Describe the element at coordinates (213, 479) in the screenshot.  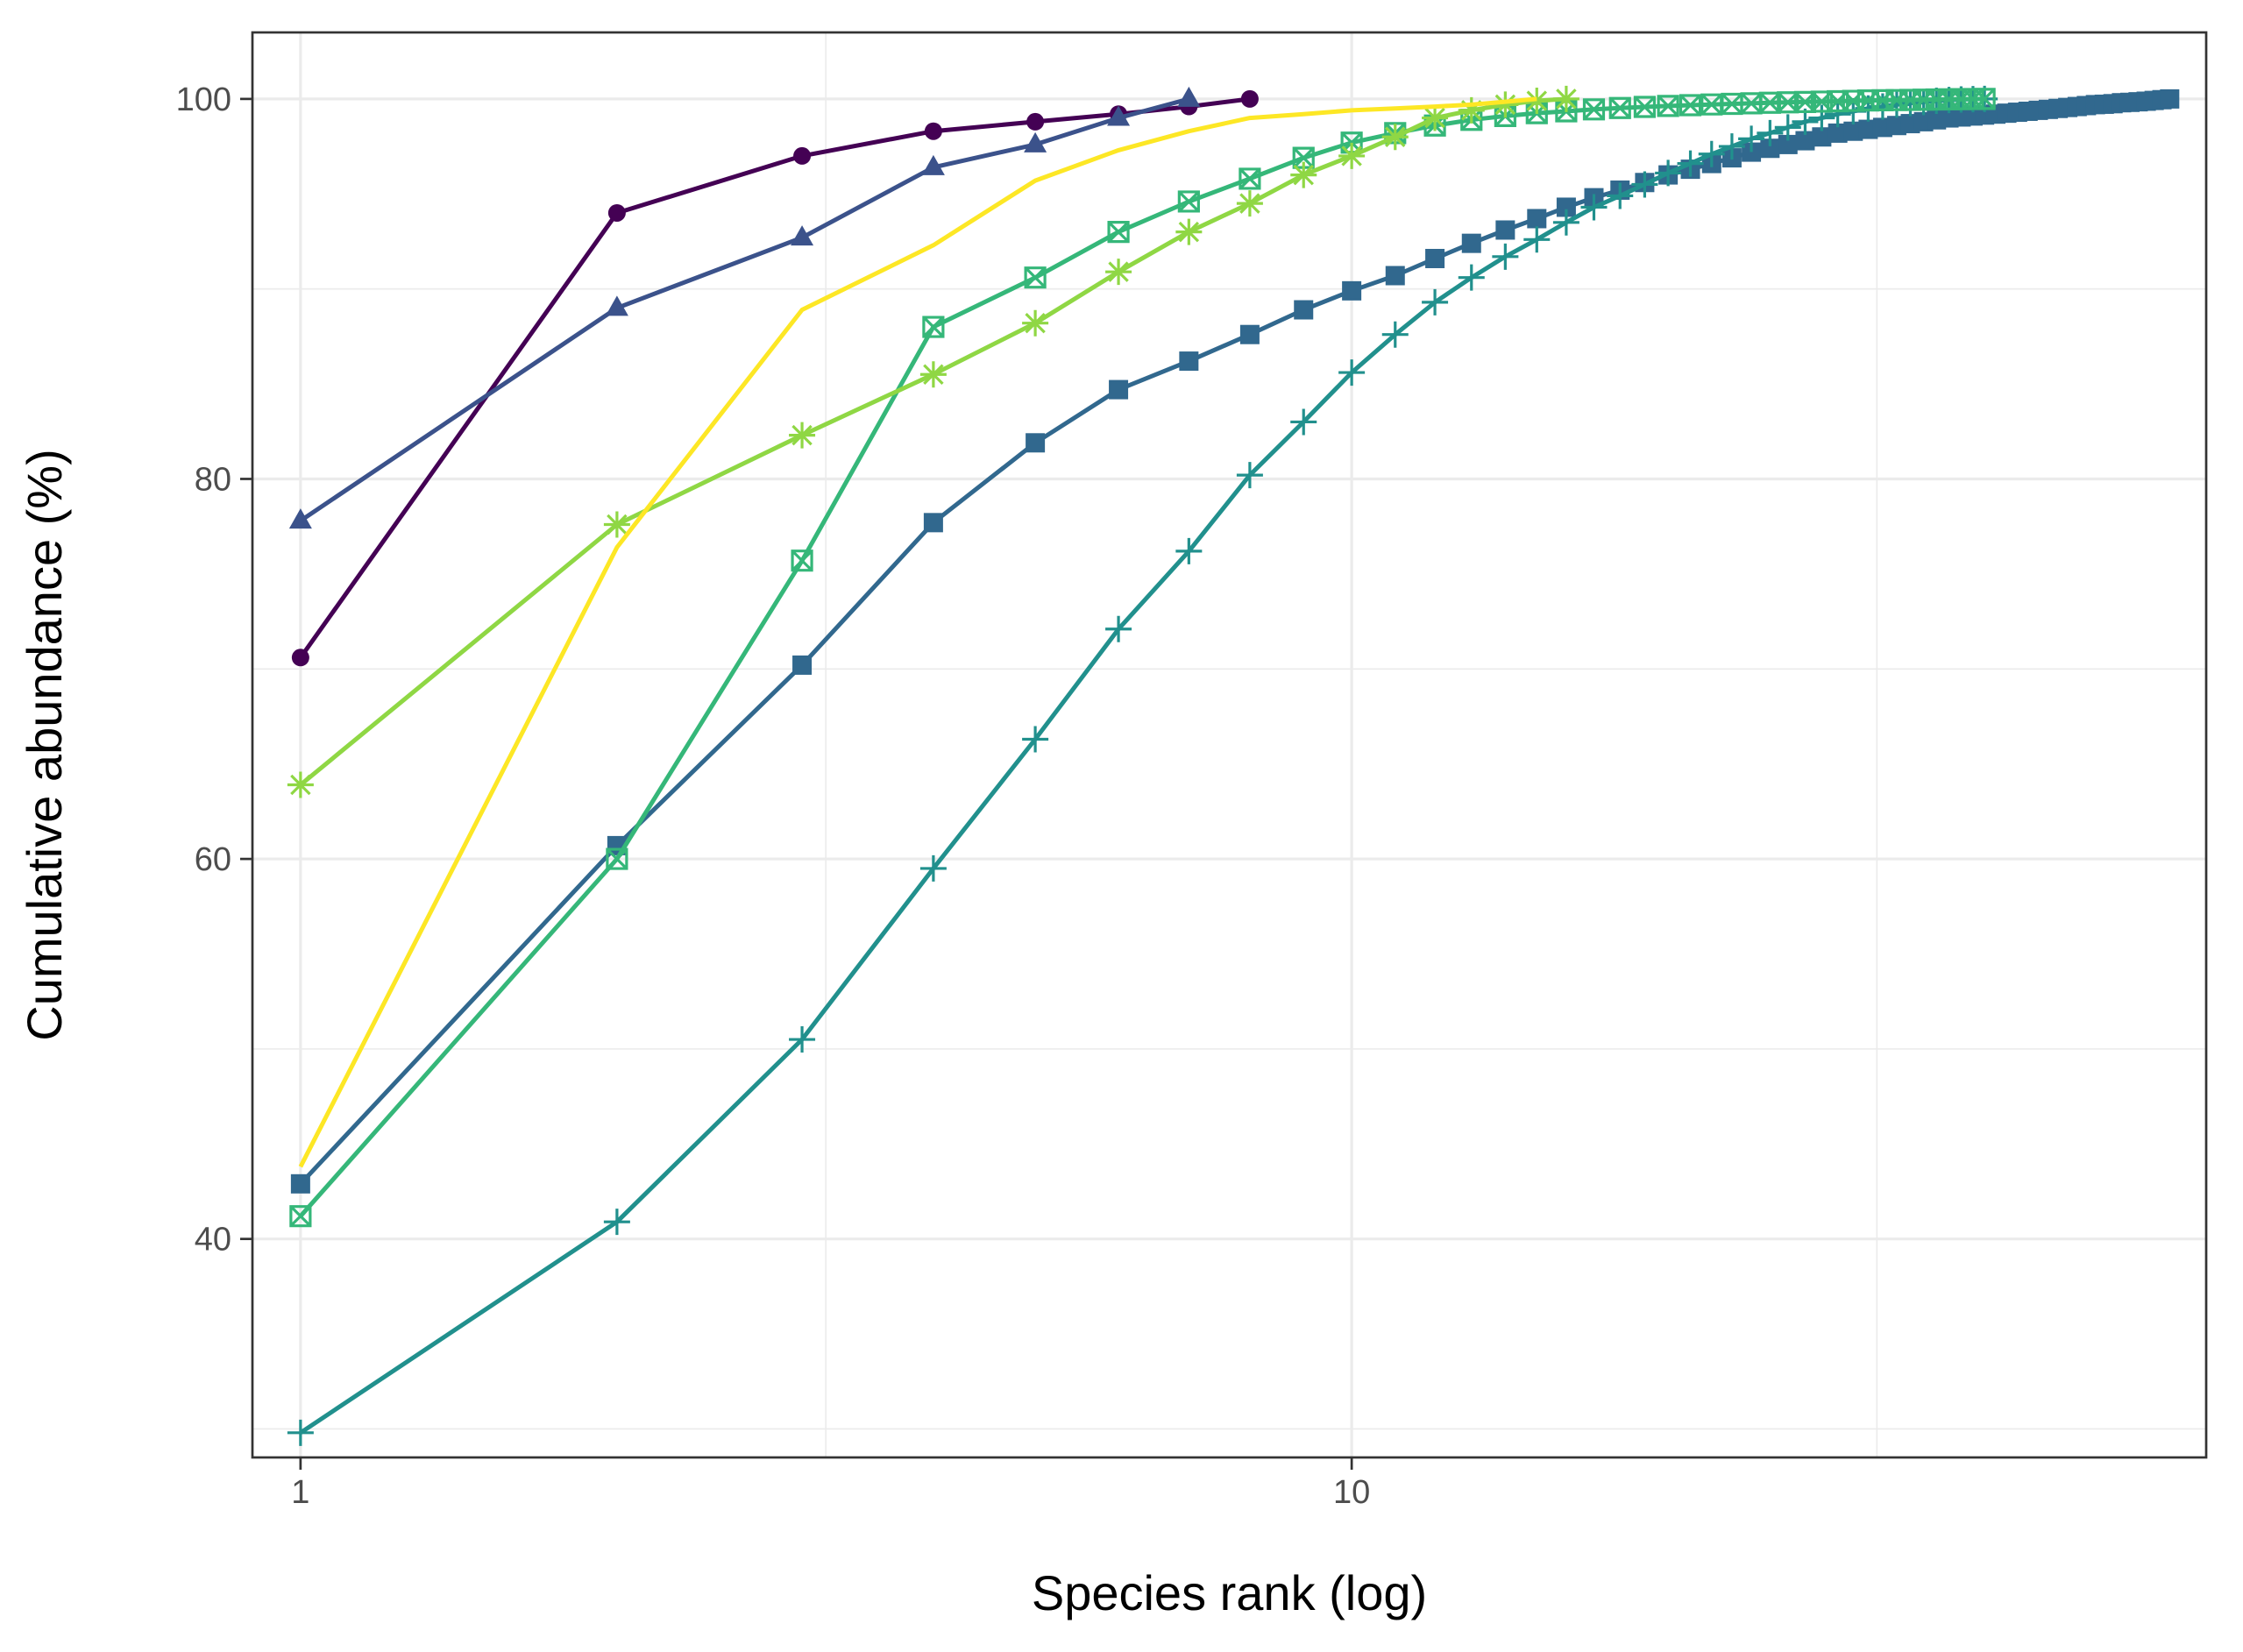
I see `y-tick-label-2: 80` at that location.